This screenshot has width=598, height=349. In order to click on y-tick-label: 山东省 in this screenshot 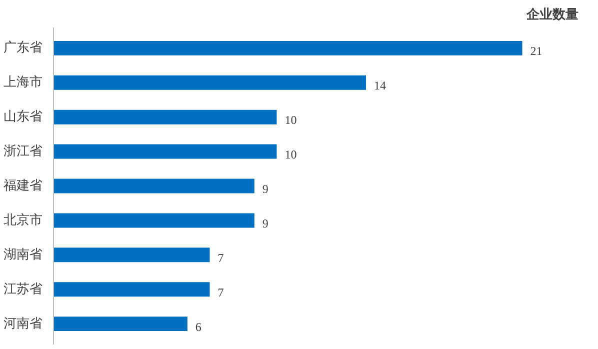, I will do `click(23, 117)`.